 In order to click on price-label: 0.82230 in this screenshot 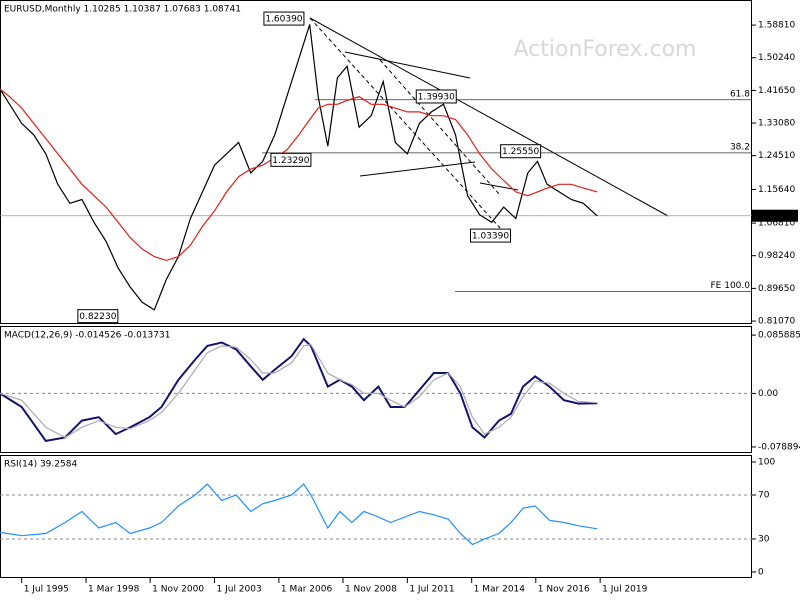, I will do `click(97, 317)`.